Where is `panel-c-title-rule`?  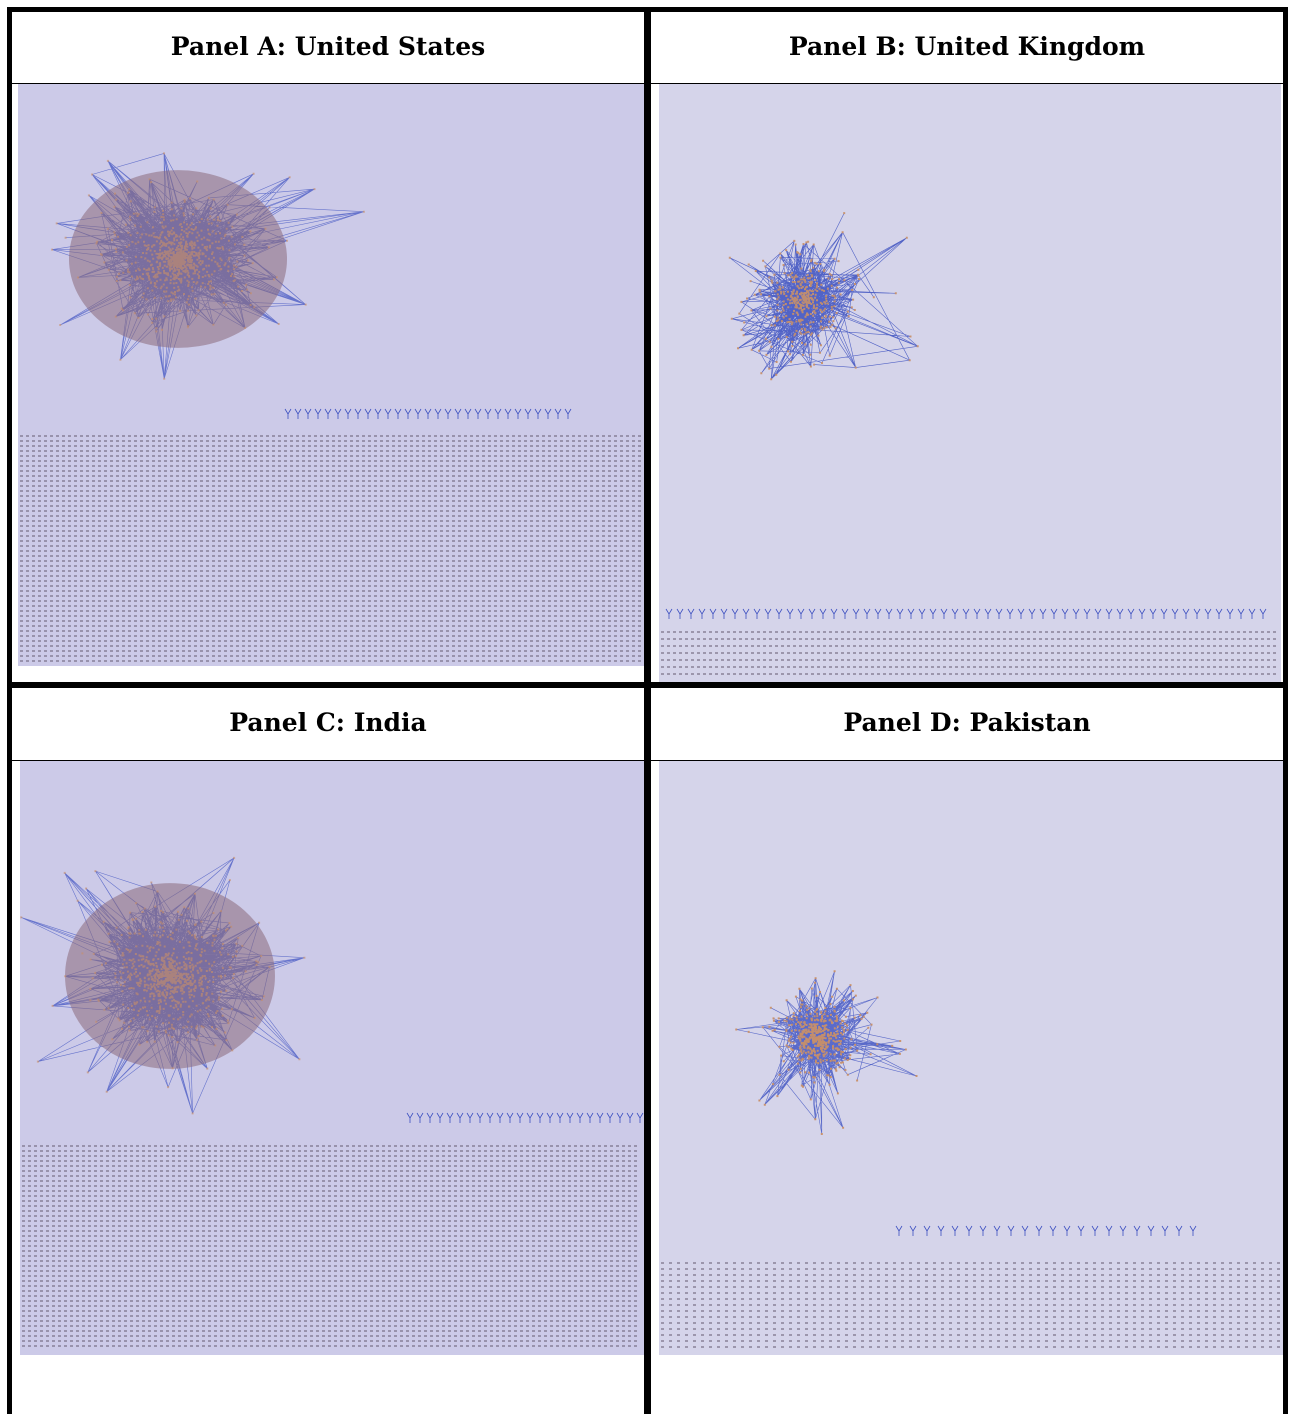 panel-c-title-rule is located at coordinates (328, 760).